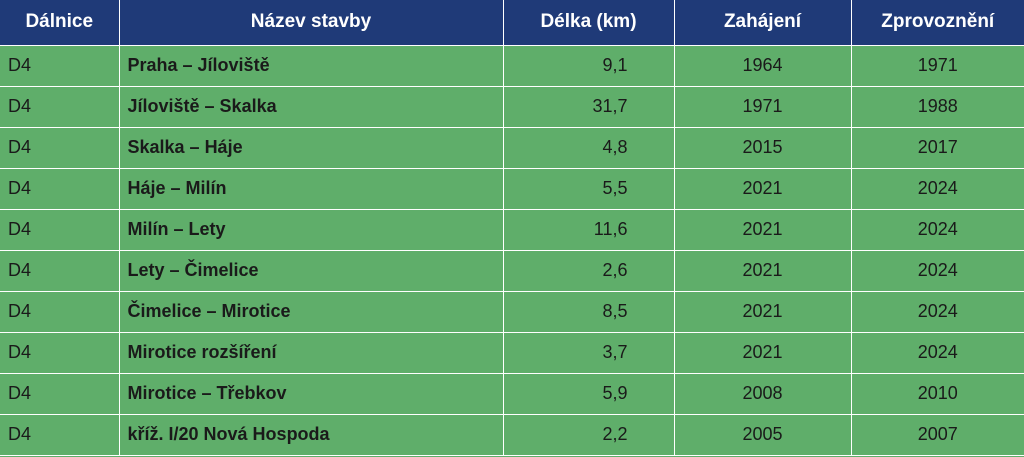 Image resolution: width=1024 pixels, height=457 pixels. What do you see at coordinates (937, 23) in the screenshot?
I see `column-header-opening: Zprovoznění` at bounding box center [937, 23].